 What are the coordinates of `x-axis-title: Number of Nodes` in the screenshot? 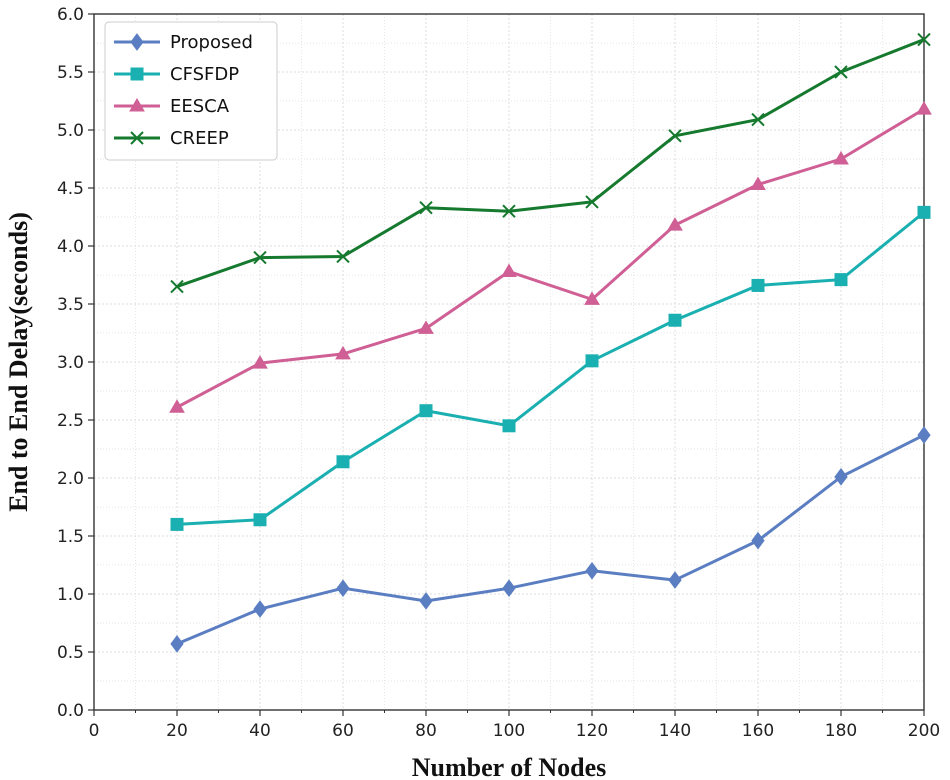 It's located at (509, 766).